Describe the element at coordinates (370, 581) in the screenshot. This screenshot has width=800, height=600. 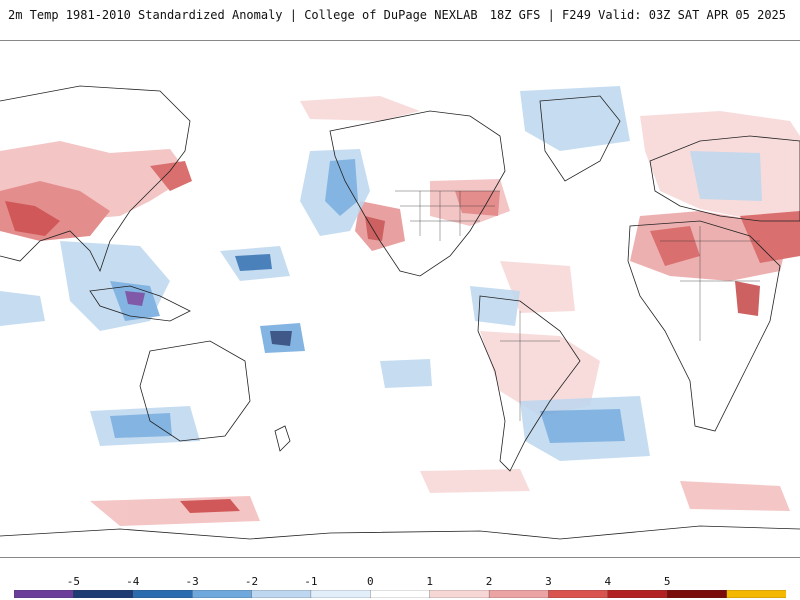
I see `legend-tick-label: 0` at that location.